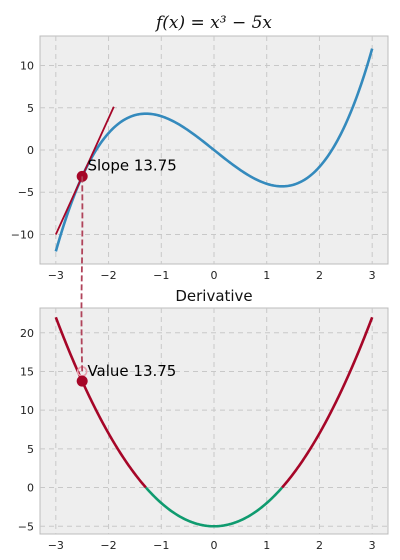  I want to click on x-ticks-top: −3 −2 −1 0 1 2 3, so click(212, 275).